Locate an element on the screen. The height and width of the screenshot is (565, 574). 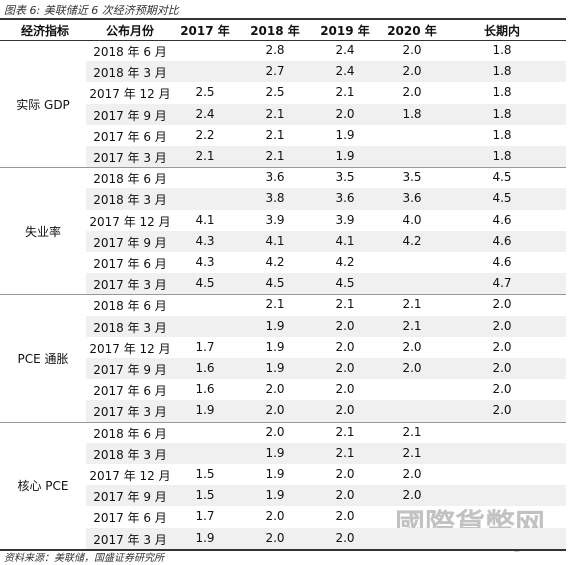
table-cell: 4.7 is located at coordinates (502, 283).